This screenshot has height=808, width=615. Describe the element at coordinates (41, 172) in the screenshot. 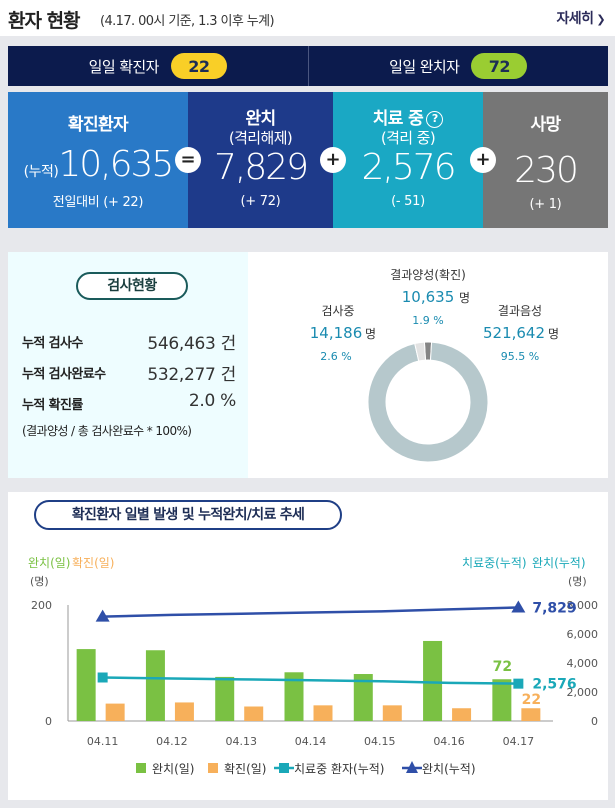

I see `confirmed-prefix: (누적)` at that location.